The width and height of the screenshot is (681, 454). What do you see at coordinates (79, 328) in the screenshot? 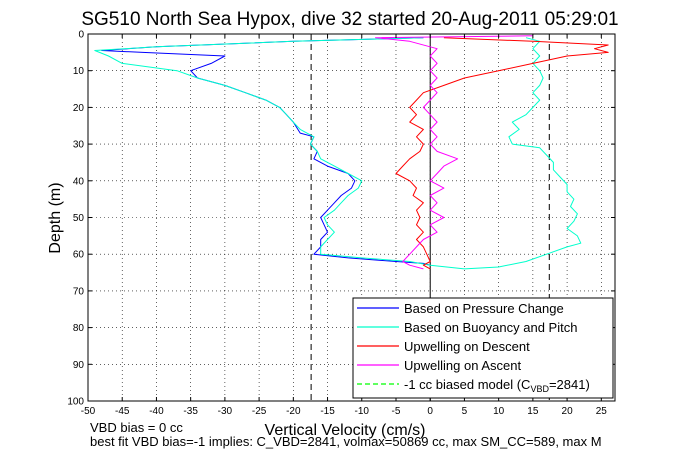
I see `y-tick-label: 80` at bounding box center [79, 328].